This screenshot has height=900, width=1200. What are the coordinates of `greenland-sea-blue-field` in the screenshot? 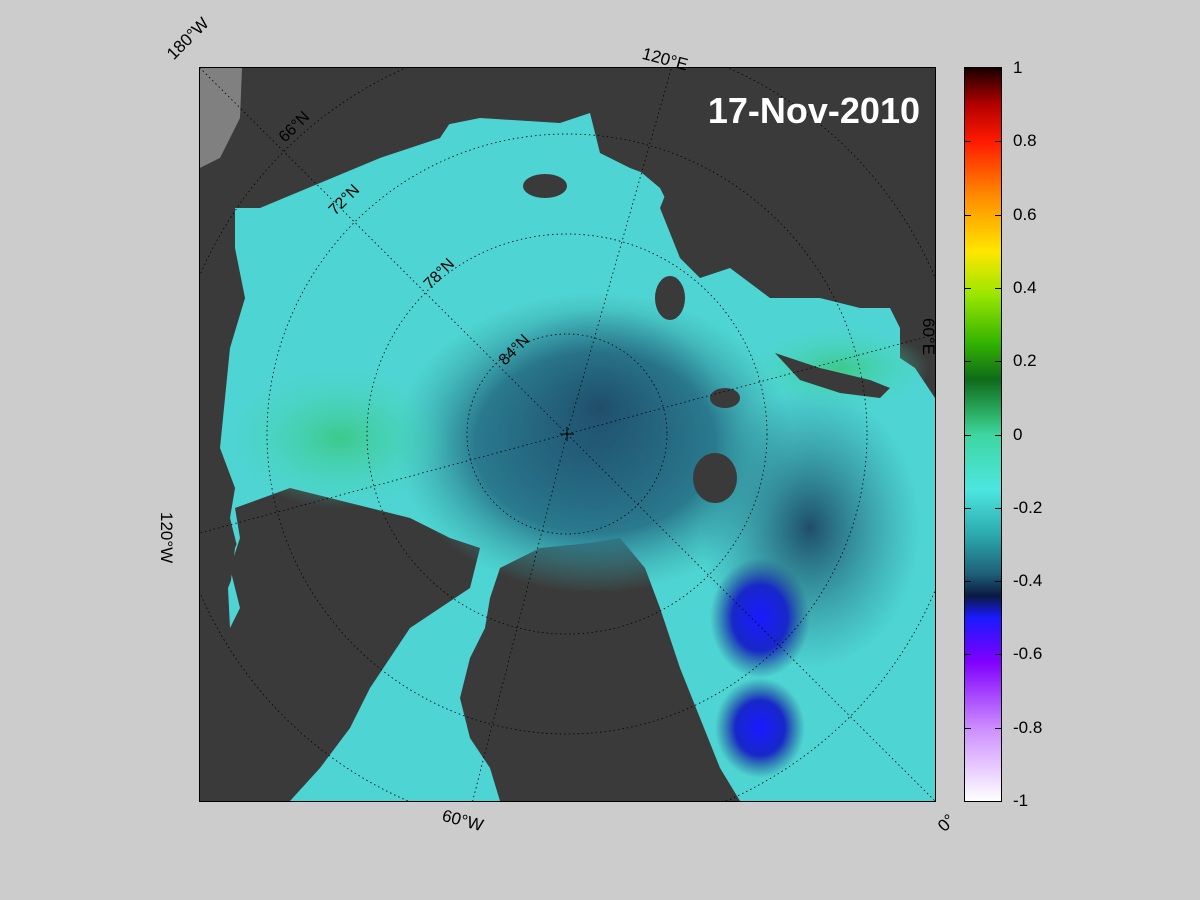 It's located at (760, 618).